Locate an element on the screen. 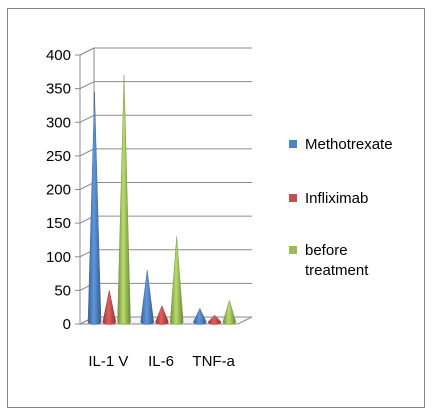 The height and width of the screenshot is (420, 435). y-tick-label: 200 is located at coordinates (58, 190).